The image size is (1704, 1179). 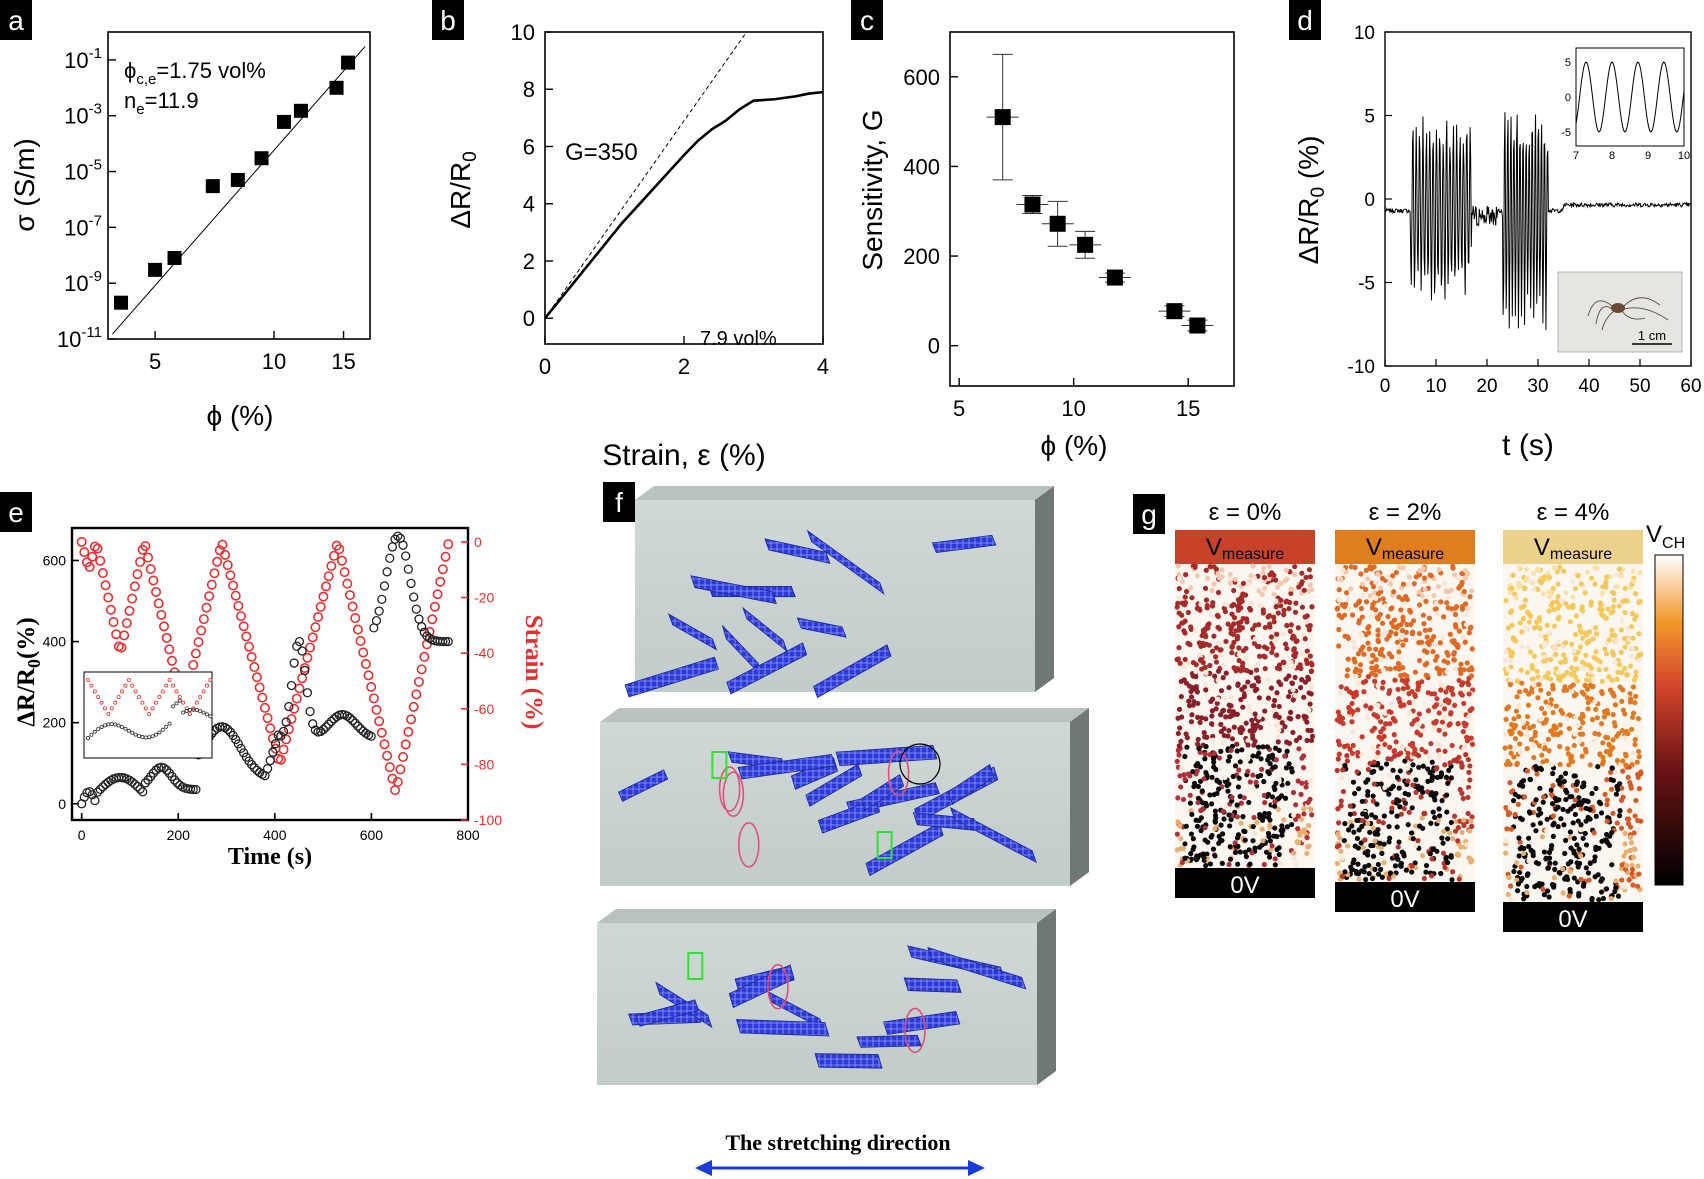 I want to click on y-tick-label-right-e: -20, so click(x=484, y=598).